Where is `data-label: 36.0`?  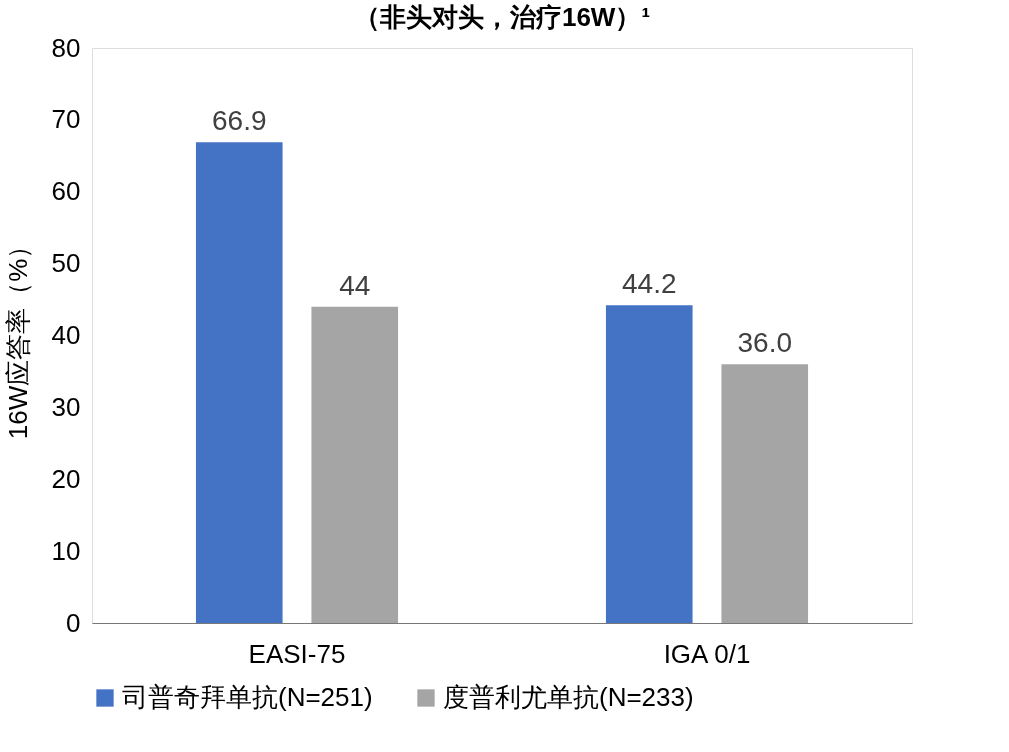 data-label: 36.0 is located at coordinates (764, 343).